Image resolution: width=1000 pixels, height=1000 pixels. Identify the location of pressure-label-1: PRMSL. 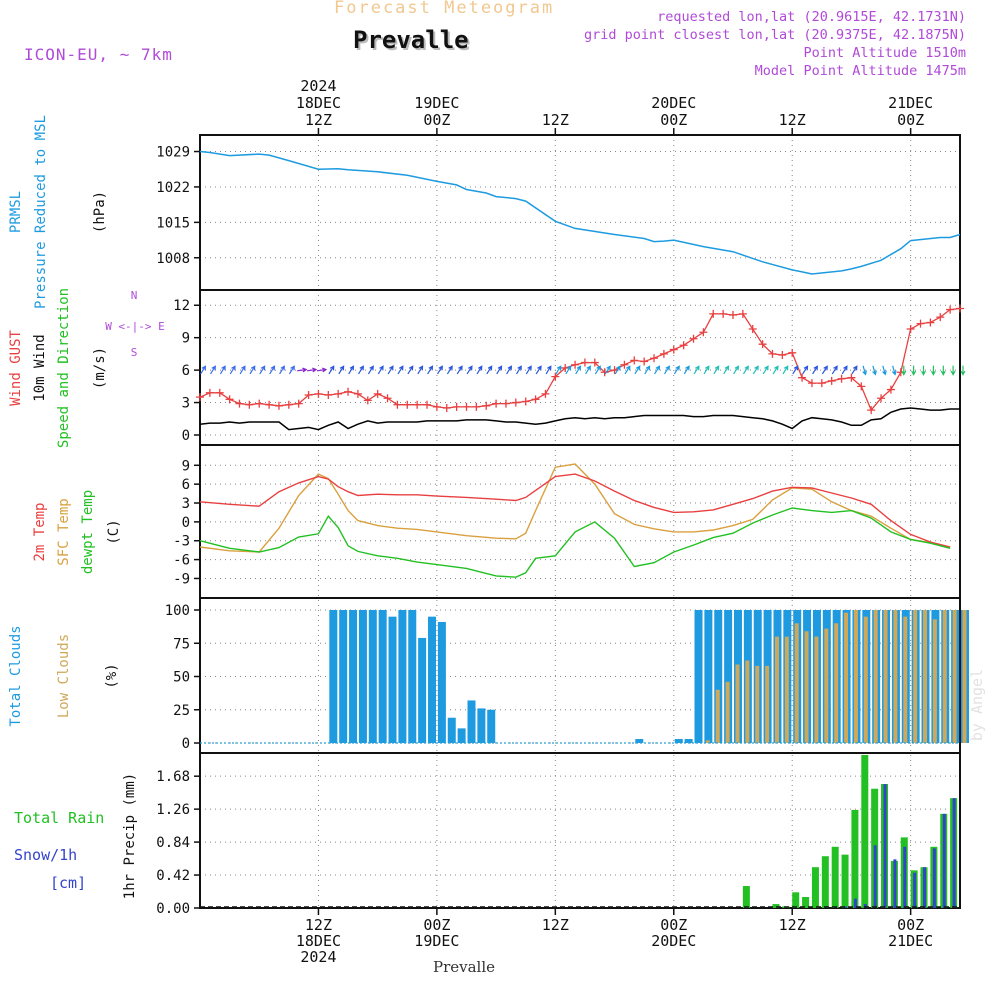
(16, 212).